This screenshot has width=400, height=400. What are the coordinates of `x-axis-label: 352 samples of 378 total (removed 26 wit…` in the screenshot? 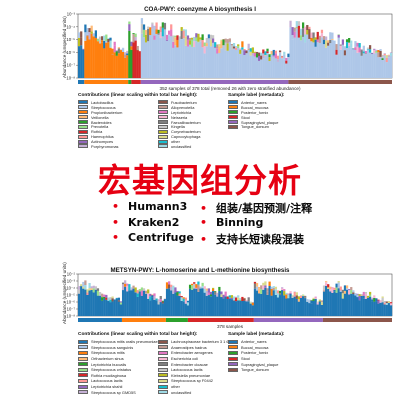 It's located at (230, 88).